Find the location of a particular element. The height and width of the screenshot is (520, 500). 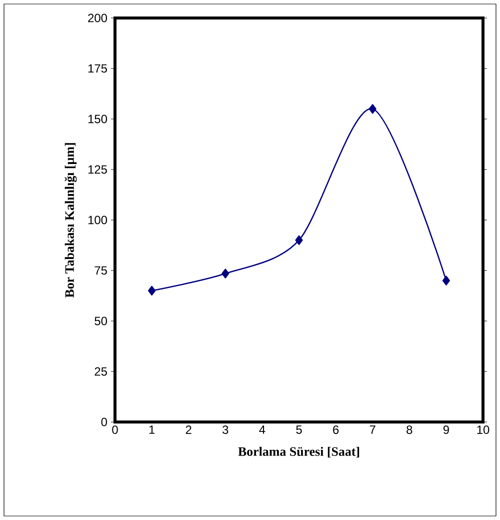

x-tick-label: 2 is located at coordinates (189, 430).